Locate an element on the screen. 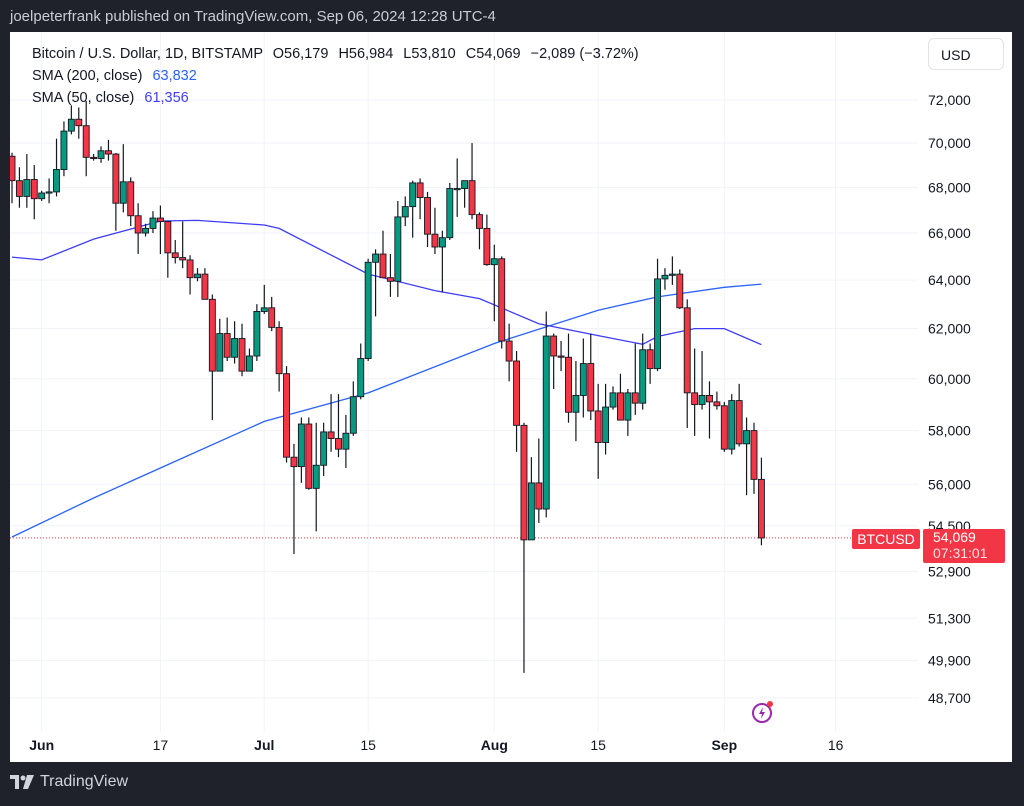 Image resolution: width=1024 pixels, height=806 pixels. y-tick-label: 58,000 is located at coordinates (949, 431).